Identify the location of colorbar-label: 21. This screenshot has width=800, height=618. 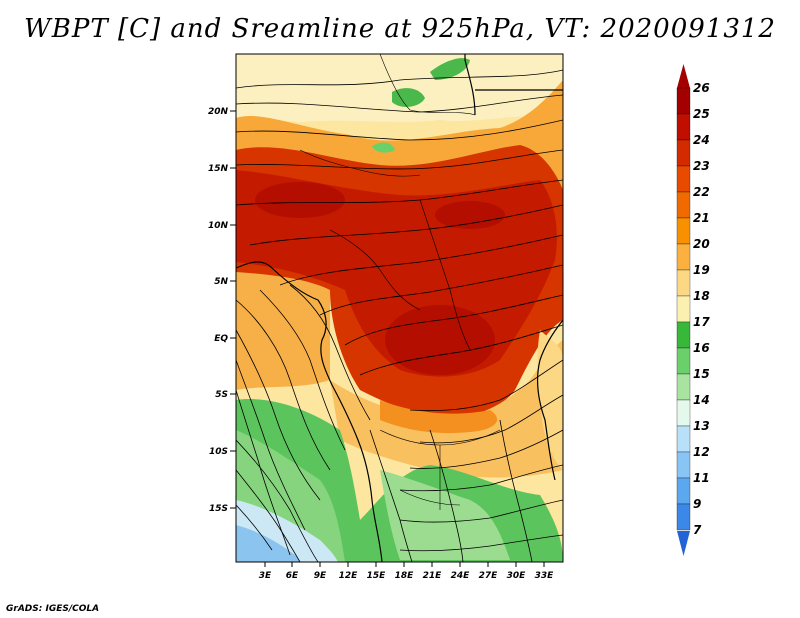
(701, 218).